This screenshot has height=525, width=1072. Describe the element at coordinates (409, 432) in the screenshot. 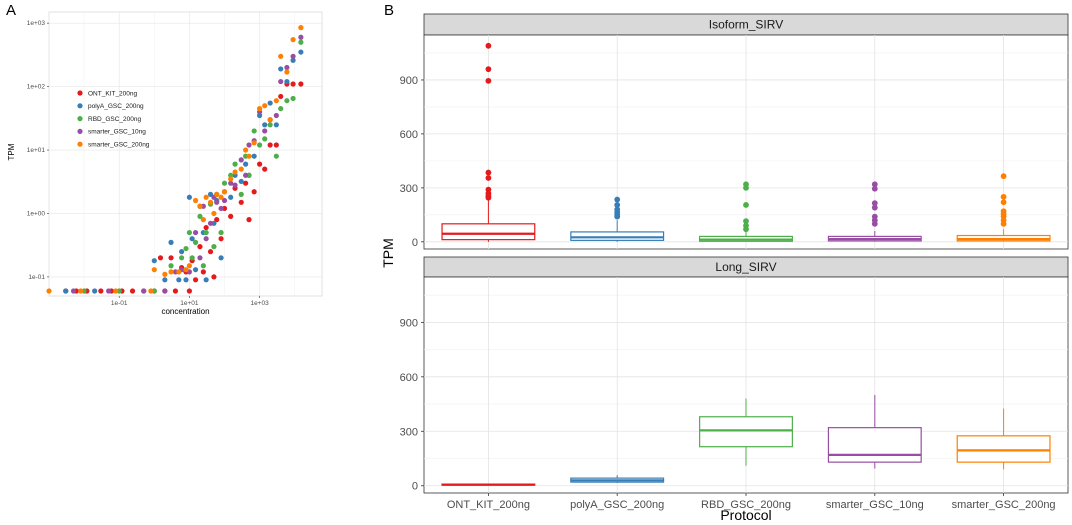

I see `facet-y-tick-label: 300` at that location.